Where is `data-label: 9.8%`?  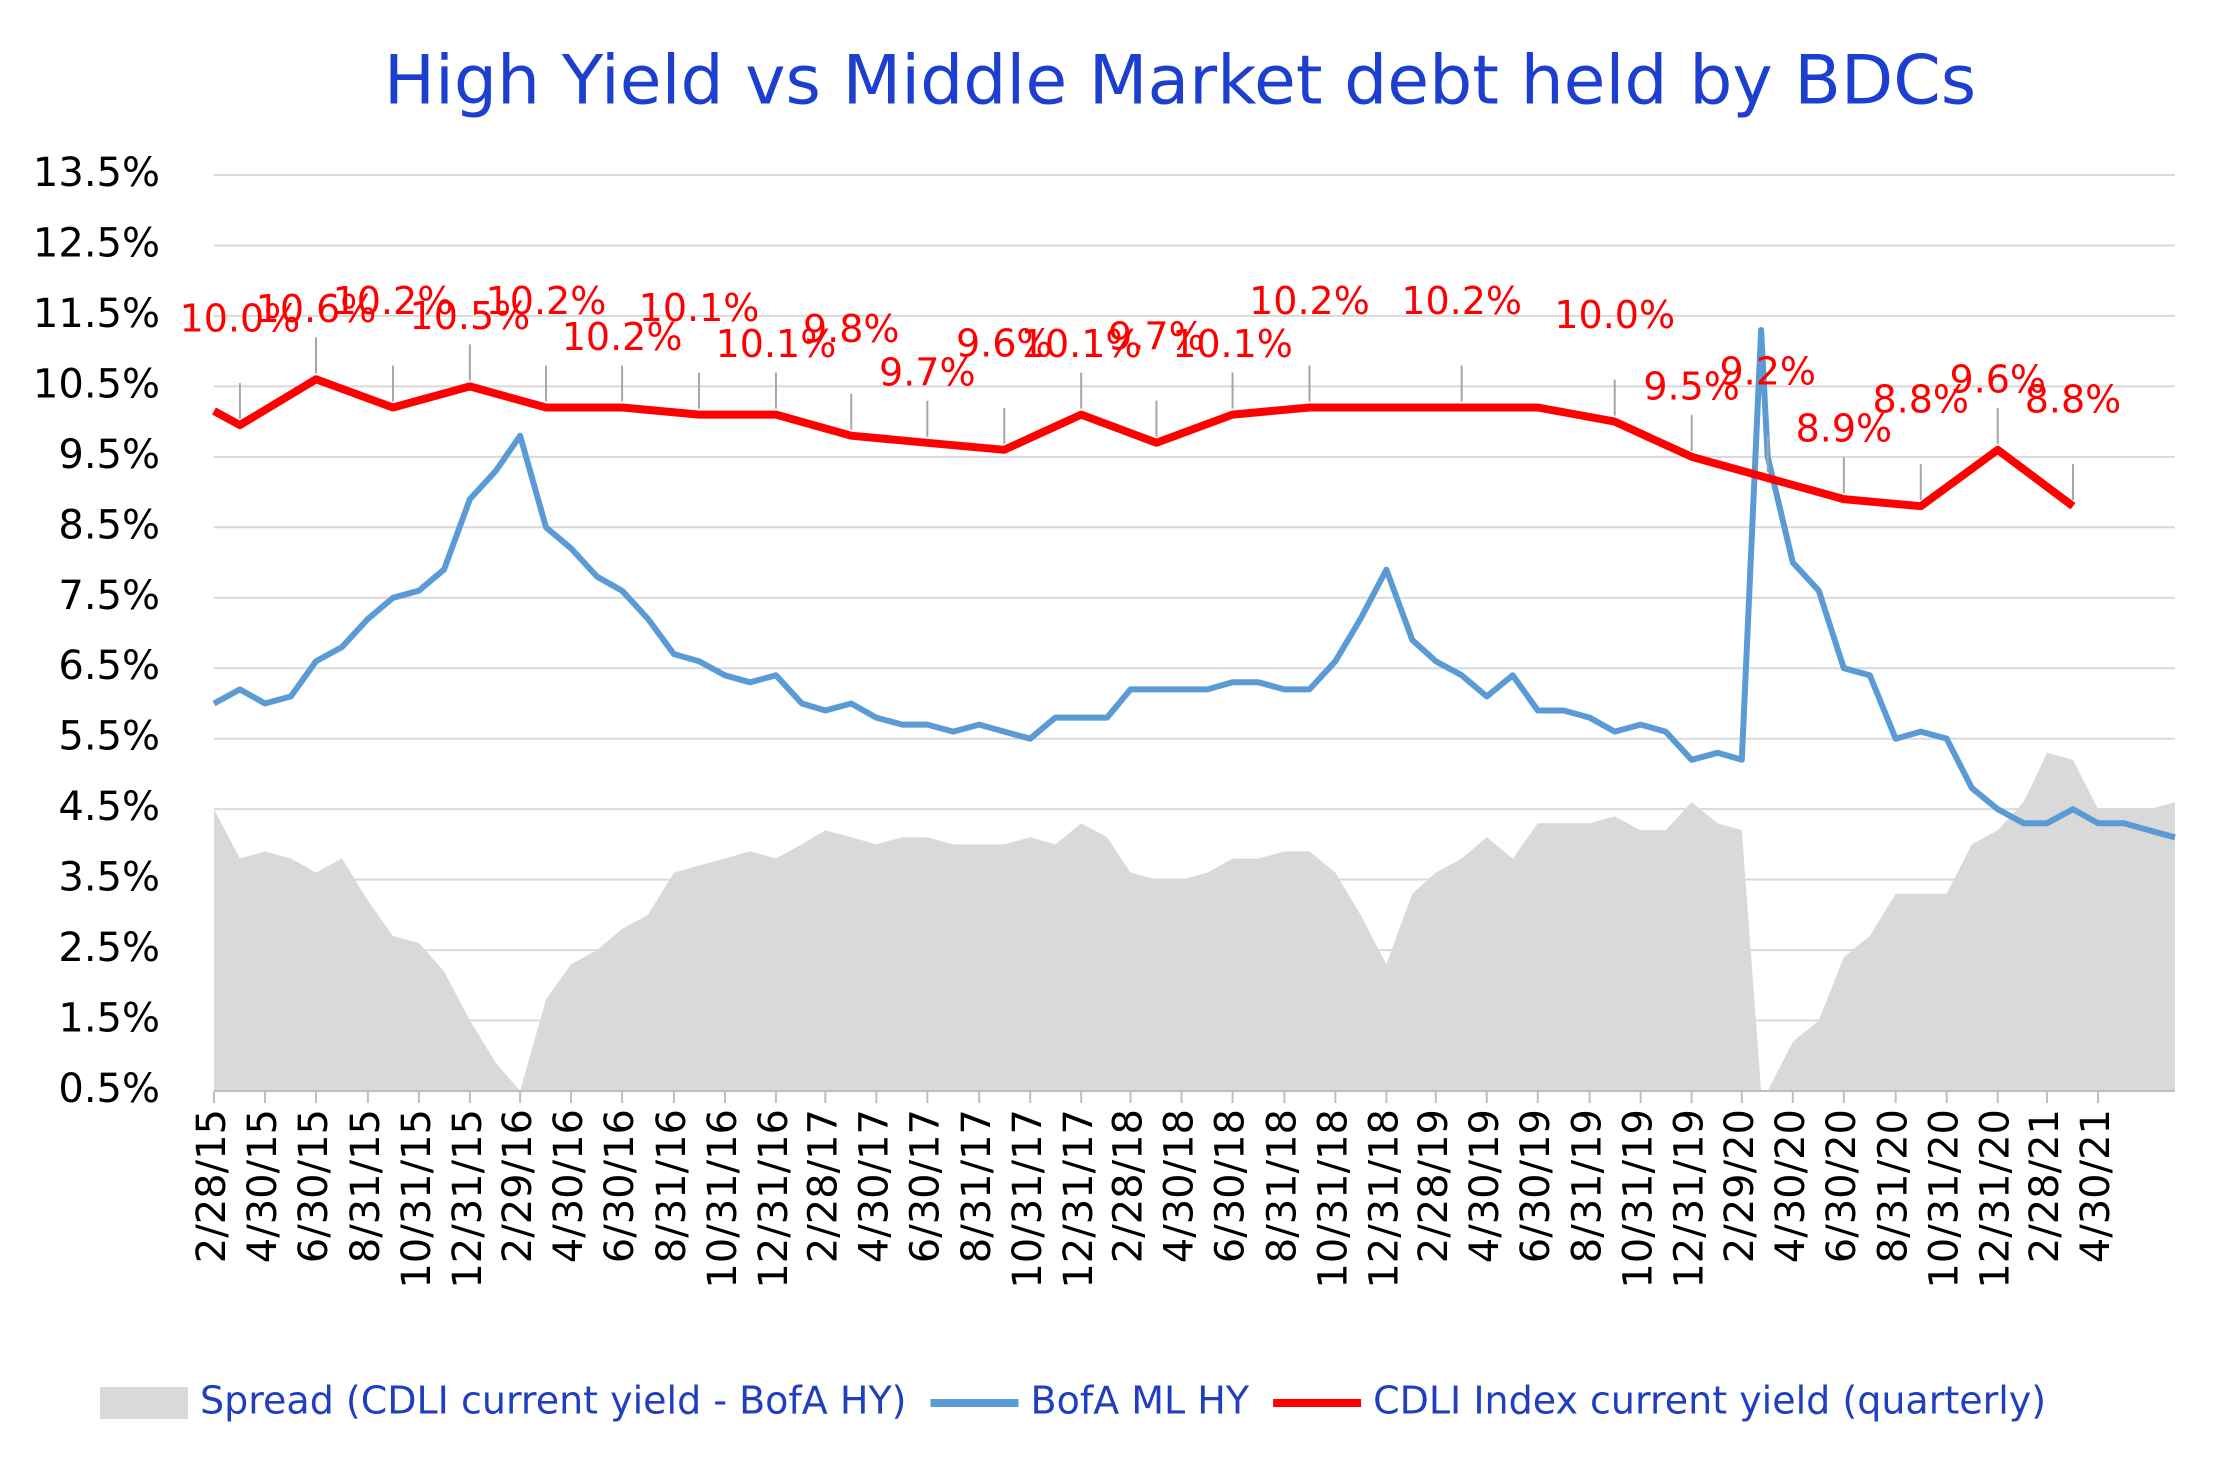
data-label: 9.8% is located at coordinates (851, 329).